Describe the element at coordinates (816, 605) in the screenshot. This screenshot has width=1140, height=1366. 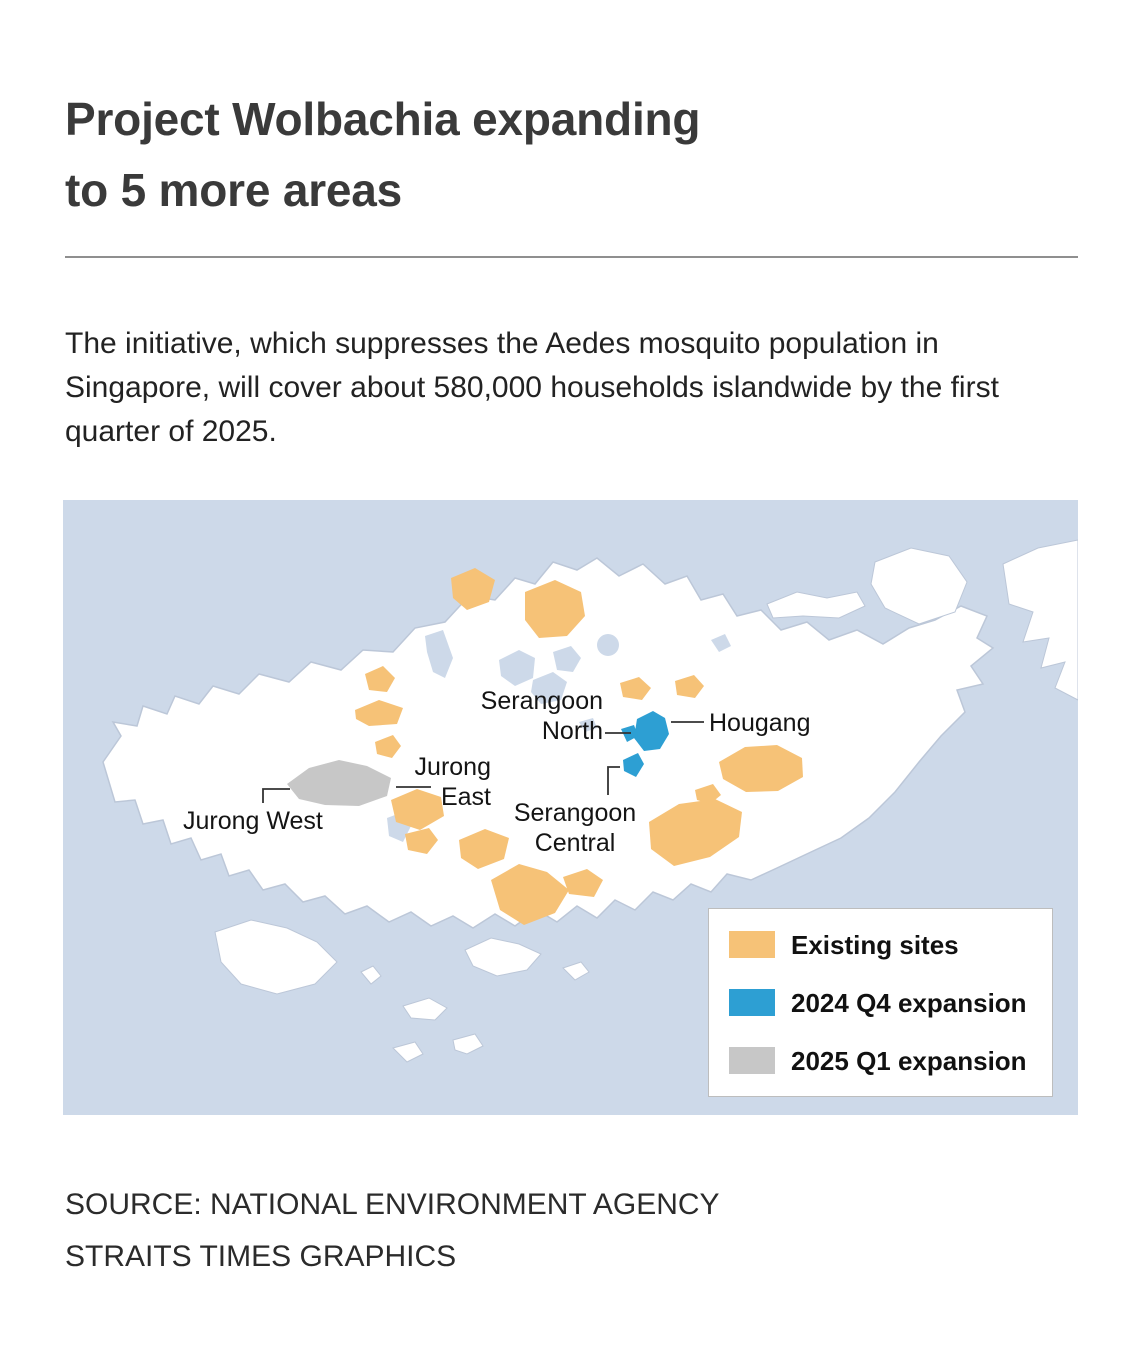
I see `island-ubin` at that location.